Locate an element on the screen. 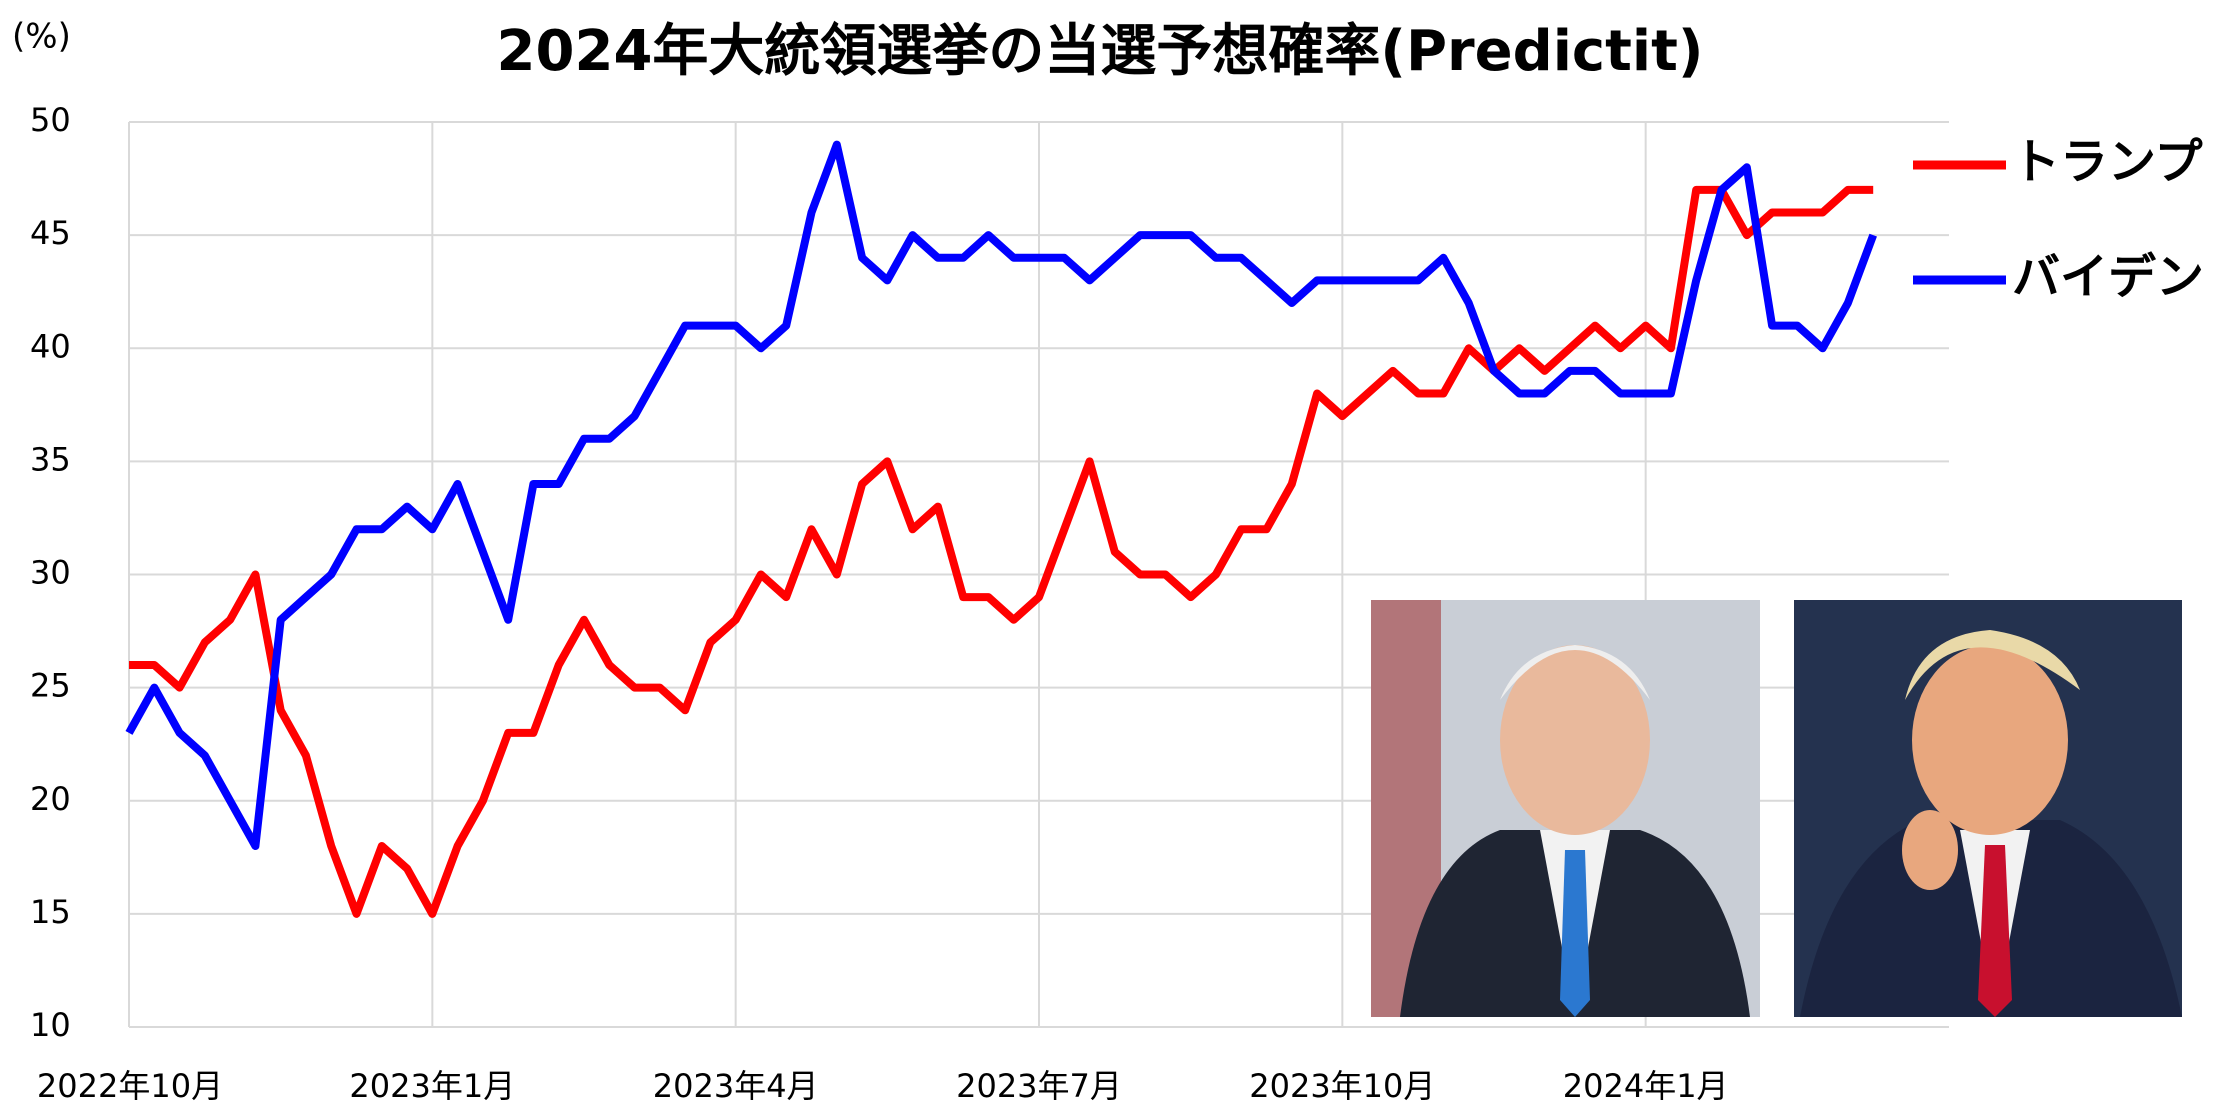 The image size is (2225, 1110). x-tick-label: 2023年10月 is located at coordinates (1342, 1086).